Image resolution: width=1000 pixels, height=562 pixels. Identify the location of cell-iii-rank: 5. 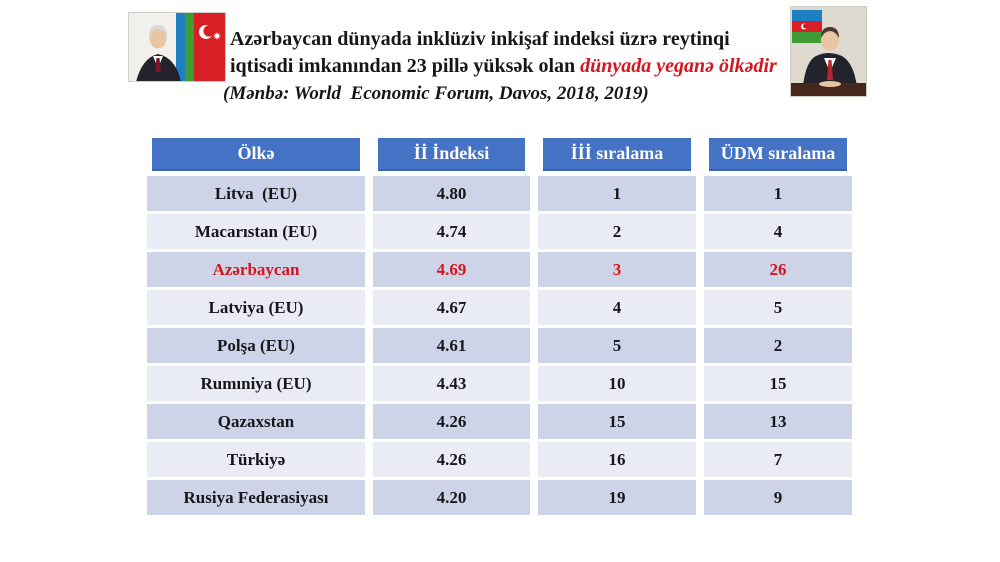
(617, 345).